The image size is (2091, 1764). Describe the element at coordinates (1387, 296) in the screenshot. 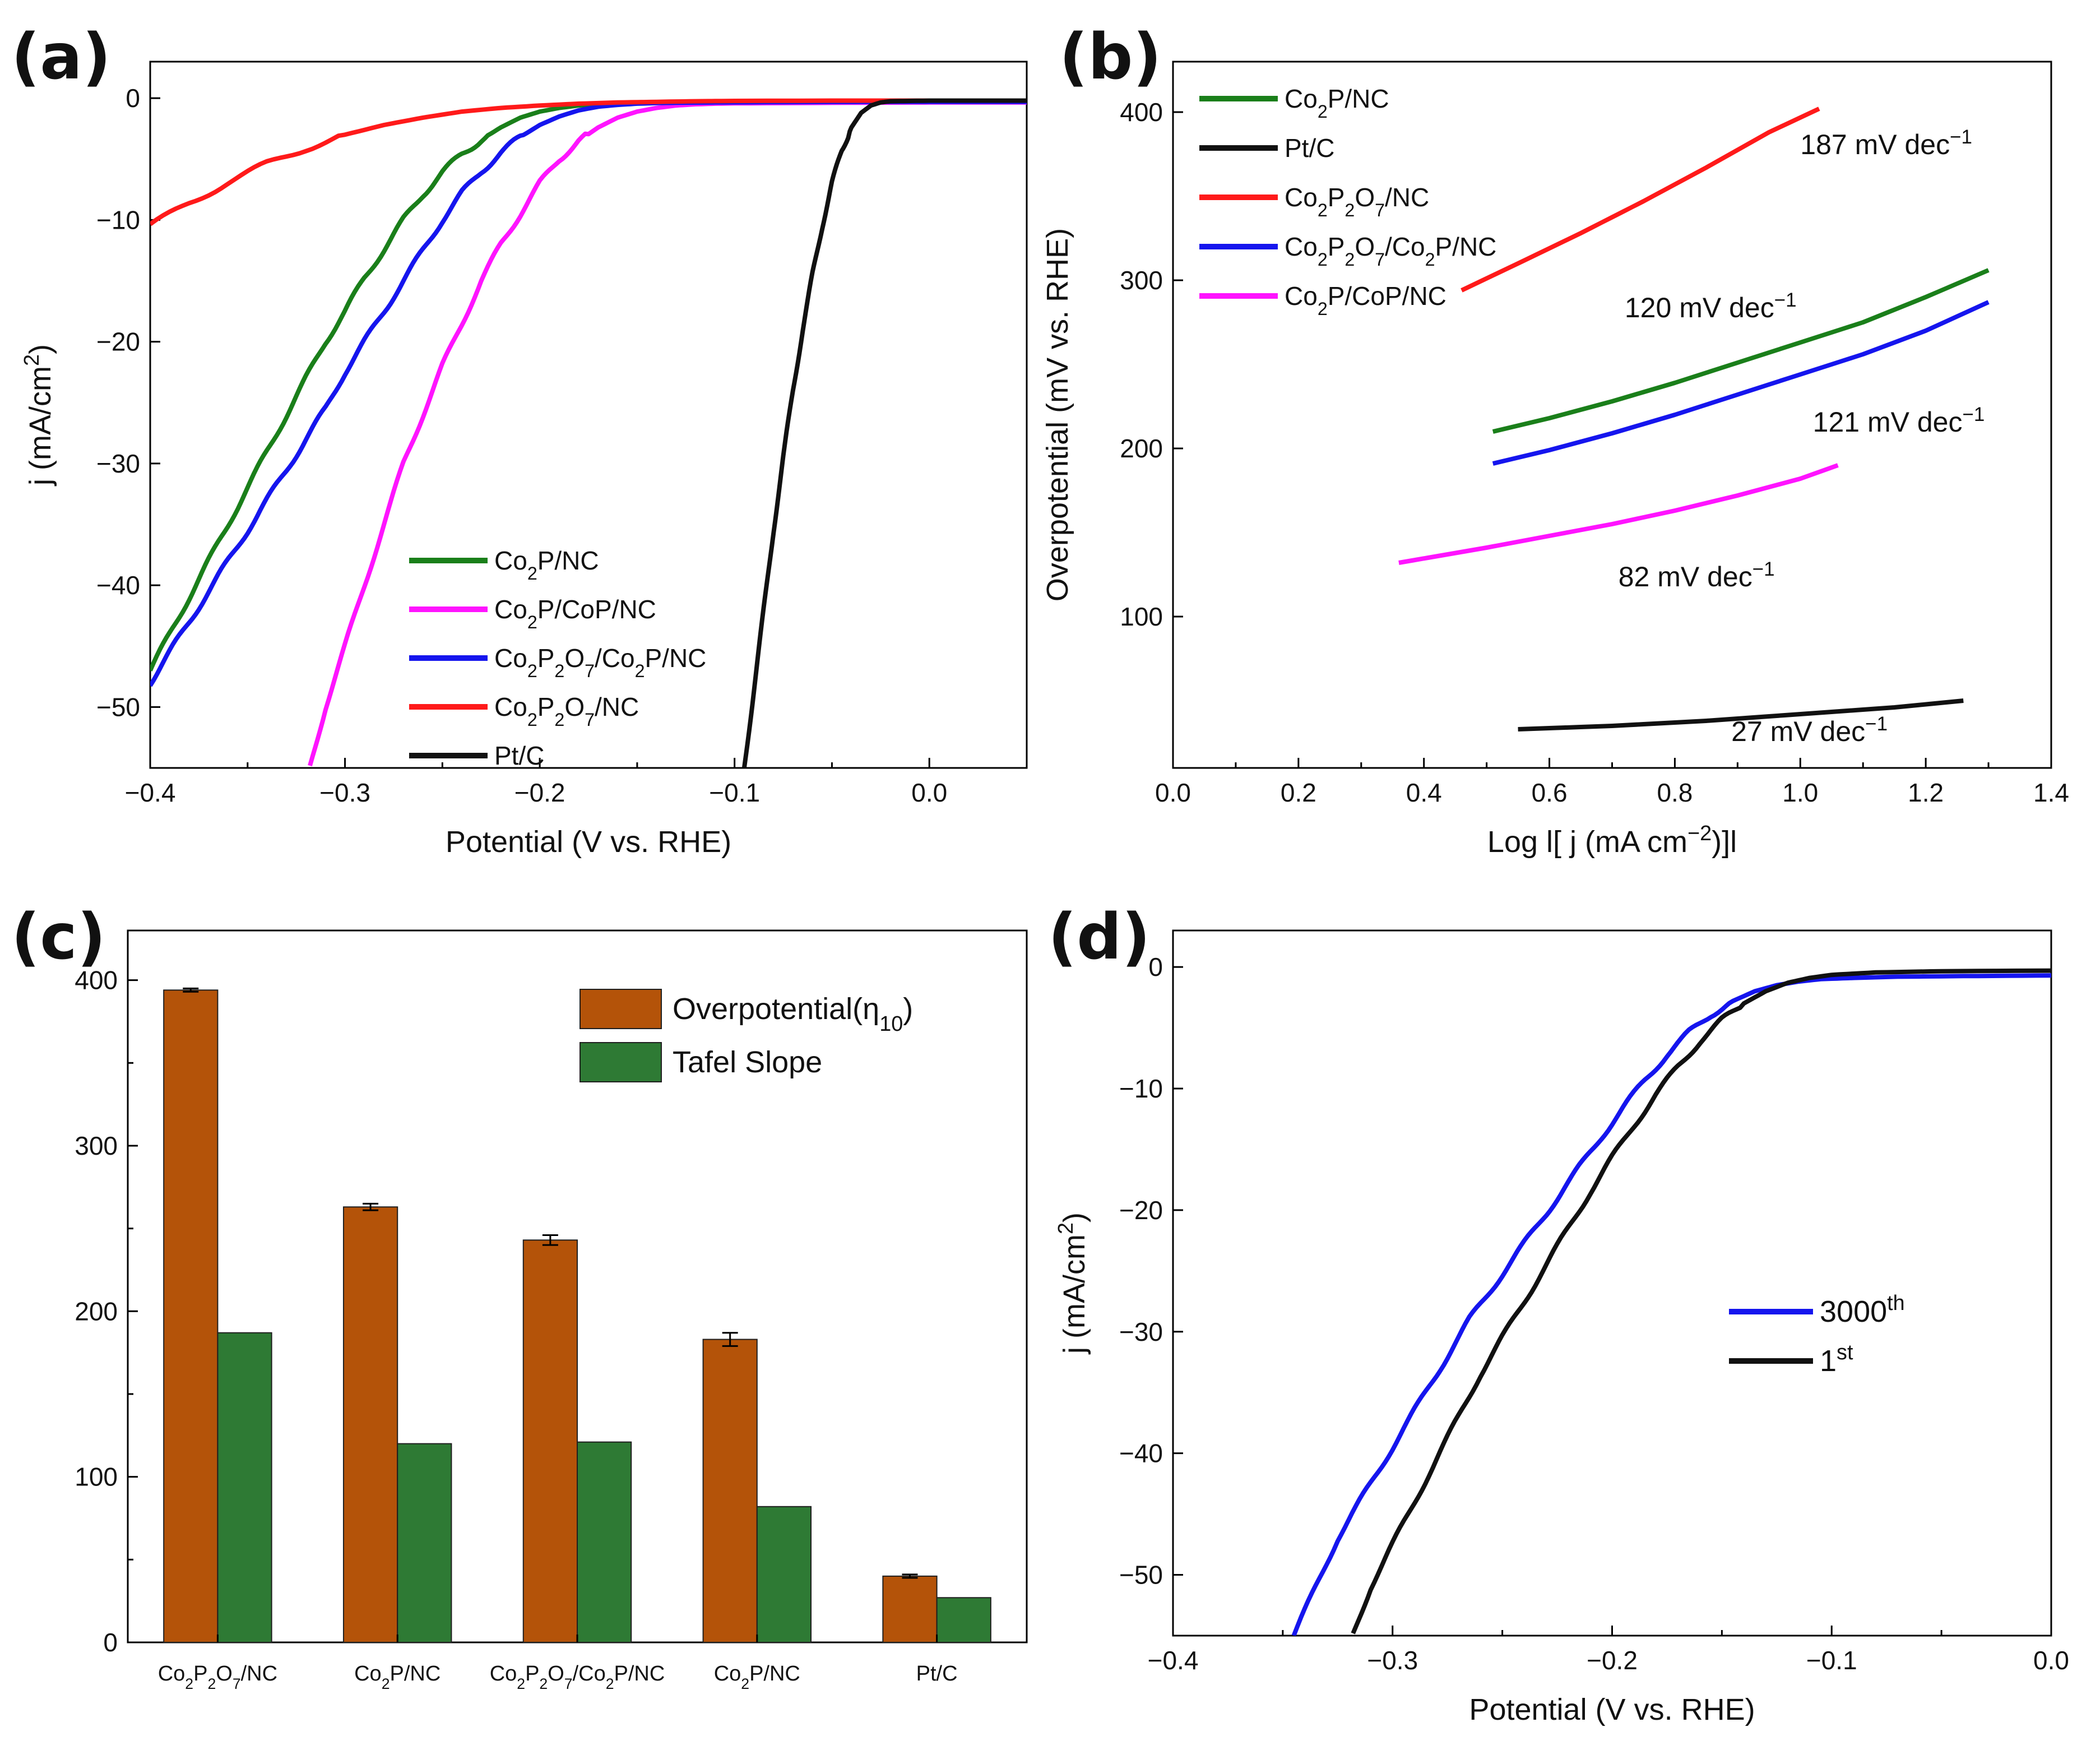

I see `text-part: P/CoP/NC` at that location.